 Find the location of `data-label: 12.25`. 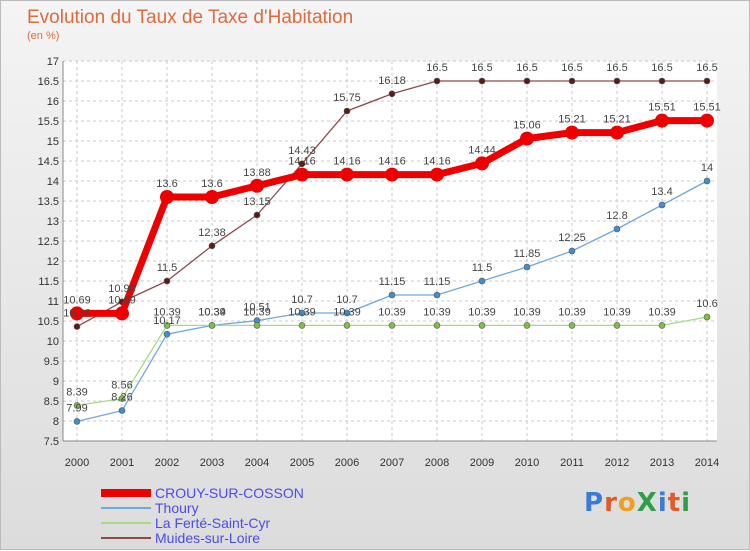

data-label: 12.25 is located at coordinates (572, 238).